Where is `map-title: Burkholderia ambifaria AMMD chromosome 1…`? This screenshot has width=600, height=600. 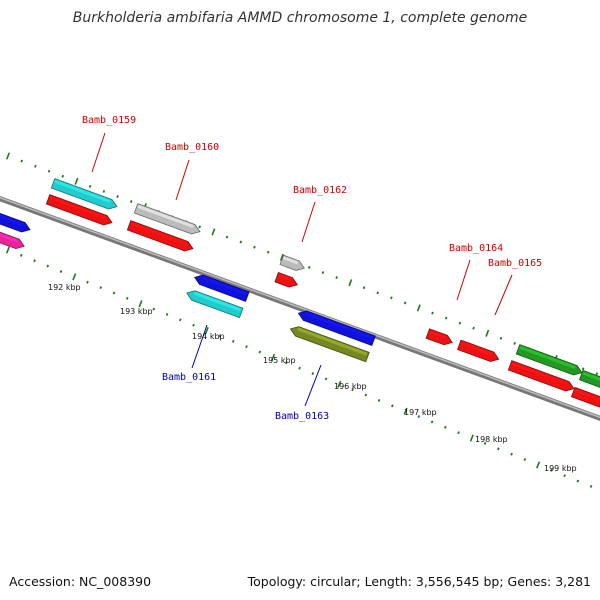
map-title: Burkholderia ambifaria AMMD chromosome 1… is located at coordinates (300, 18).